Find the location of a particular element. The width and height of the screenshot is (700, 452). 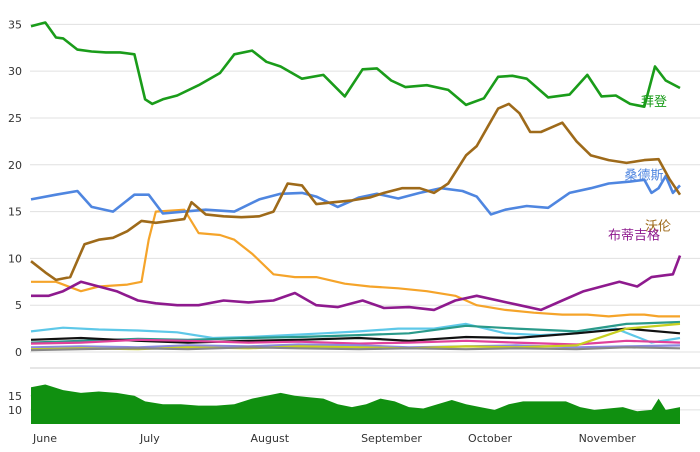

x-tick-labels: June July August September October November is located at coordinates (334, 438).